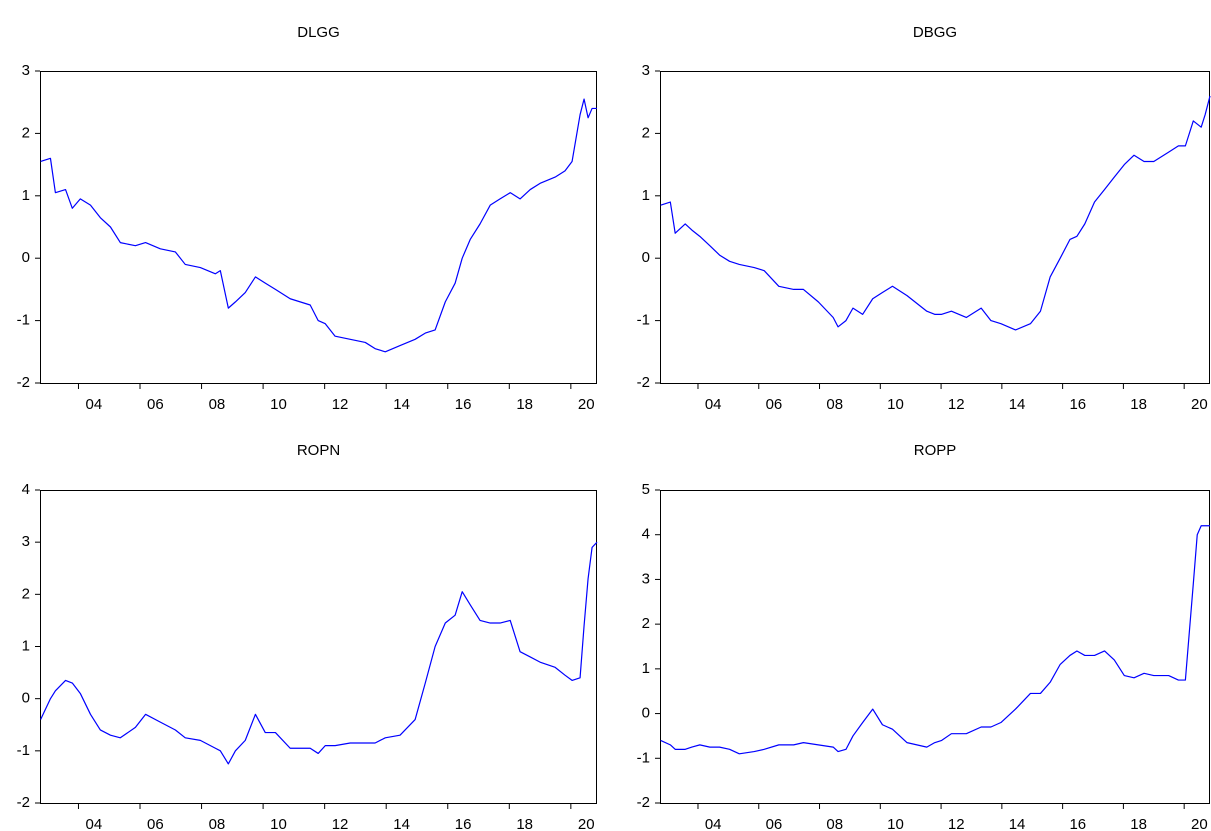 The image size is (1211, 831). I want to click on chart-title: DLGG, so click(318, 32).